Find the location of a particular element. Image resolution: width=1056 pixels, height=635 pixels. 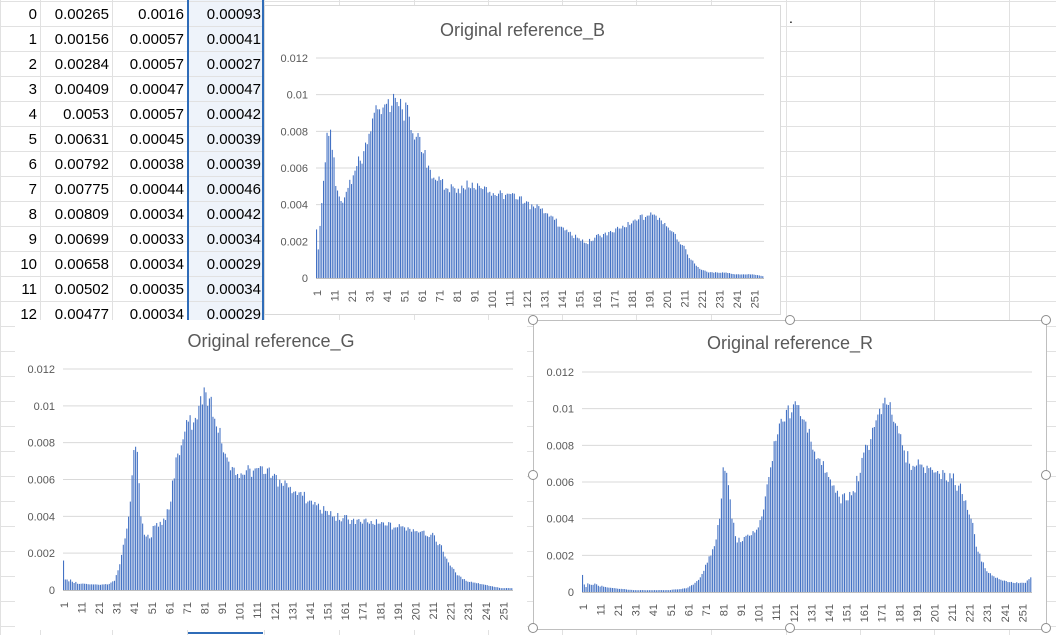

value-cell: 0.00033 is located at coordinates (156, 239).